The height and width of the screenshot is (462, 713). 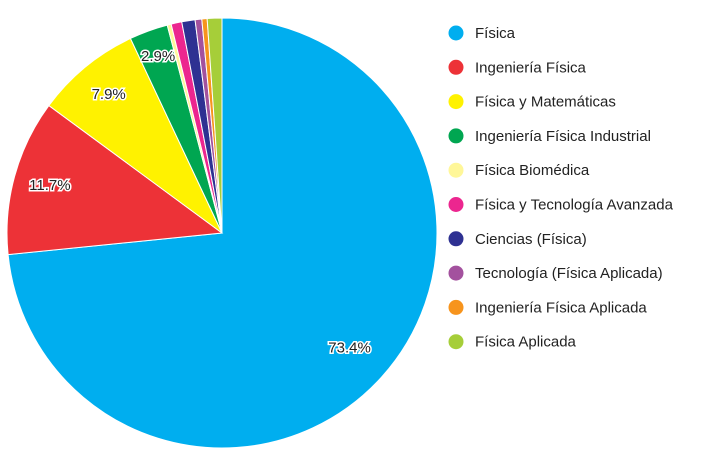 What do you see at coordinates (561, 307) in the screenshot?
I see `legend-label: Ingeniería Física Aplicada` at bounding box center [561, 307].